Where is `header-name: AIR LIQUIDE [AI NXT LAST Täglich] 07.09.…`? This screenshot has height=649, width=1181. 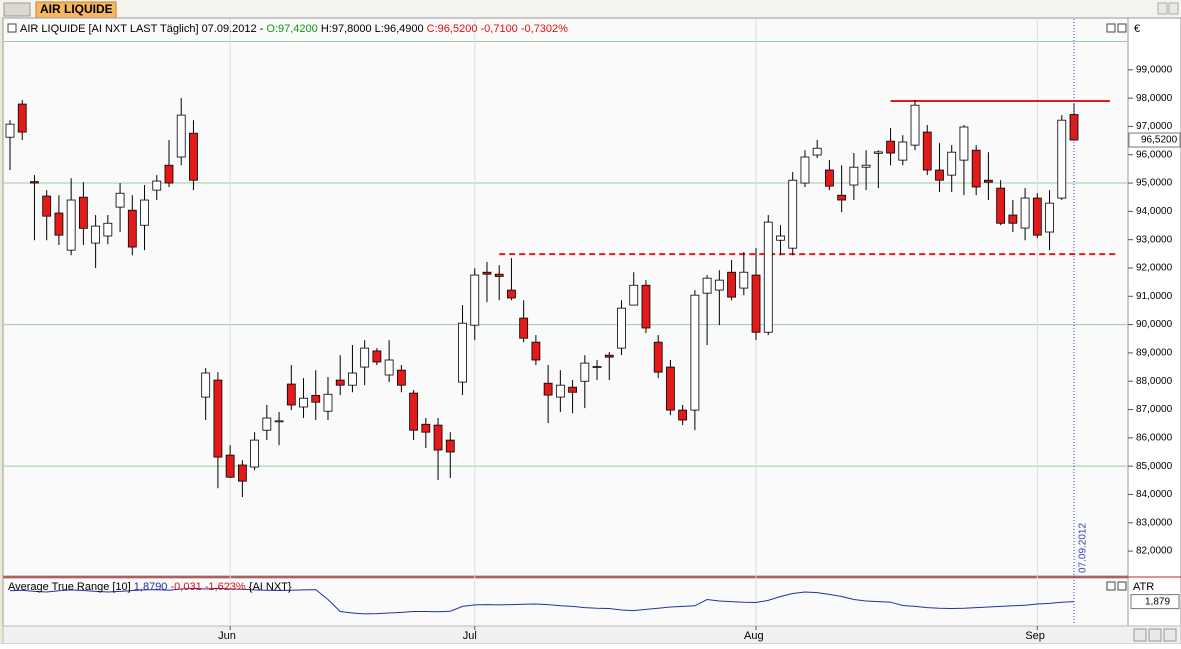
header-name: AIR LIQUIDE [AI NXT LAST Täglich] 07.09.… is located at coordinates (142, 29).